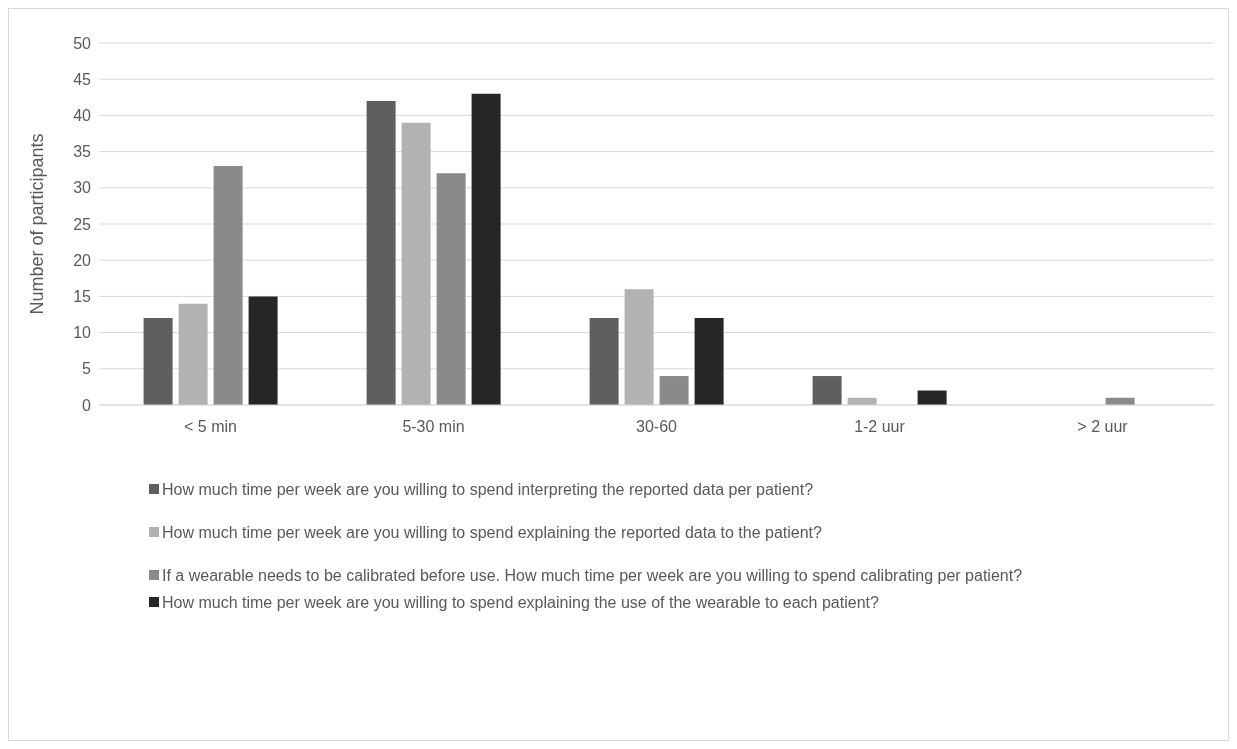 The width and height of the screenshot is (1237, 749). What do you see at coordinates (82, 43) in the screenshot?
I see `y-tick-label: 50` at bounding box center [82, 43].